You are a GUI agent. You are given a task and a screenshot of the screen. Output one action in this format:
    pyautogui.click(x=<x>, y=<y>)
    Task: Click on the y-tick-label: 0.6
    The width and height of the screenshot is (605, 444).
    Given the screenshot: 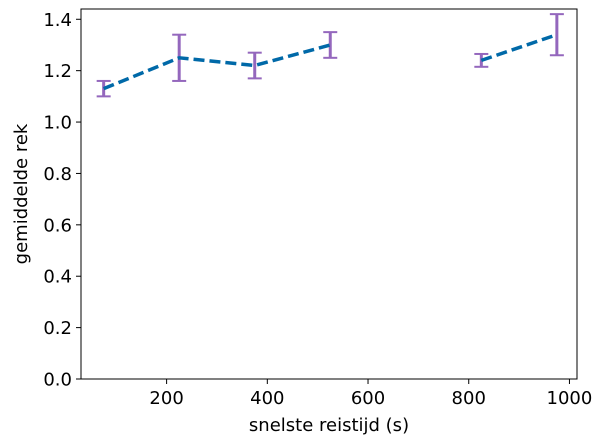 What is the action you would take?
    pyautogui.click(x=57, y=225)
    